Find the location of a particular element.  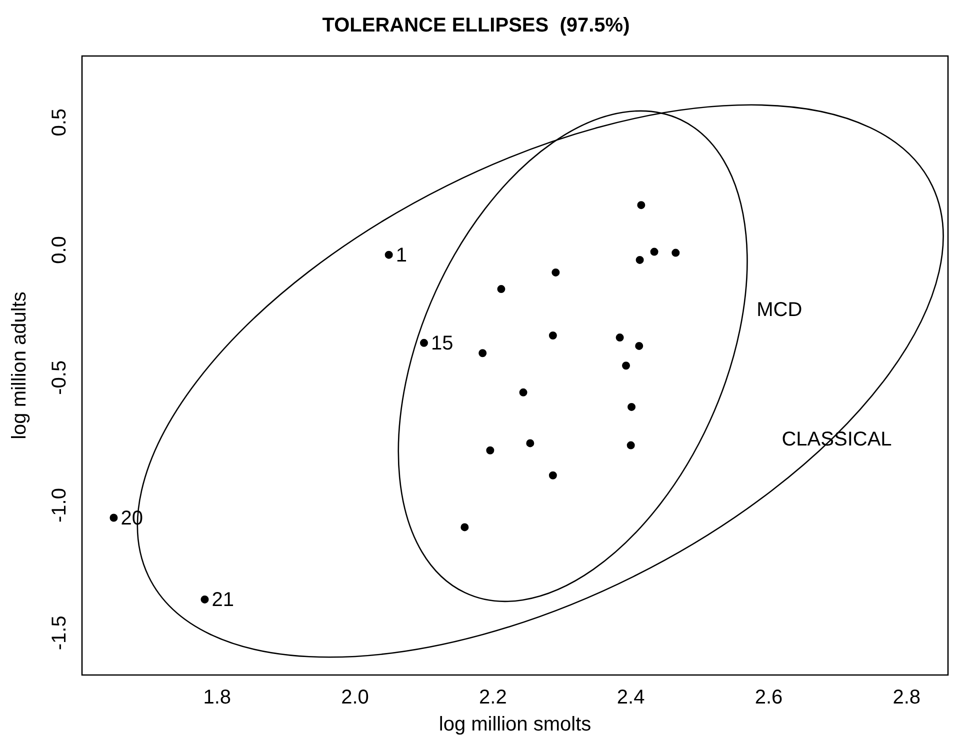

annotation: 1 is located at coordinates (401, 255).